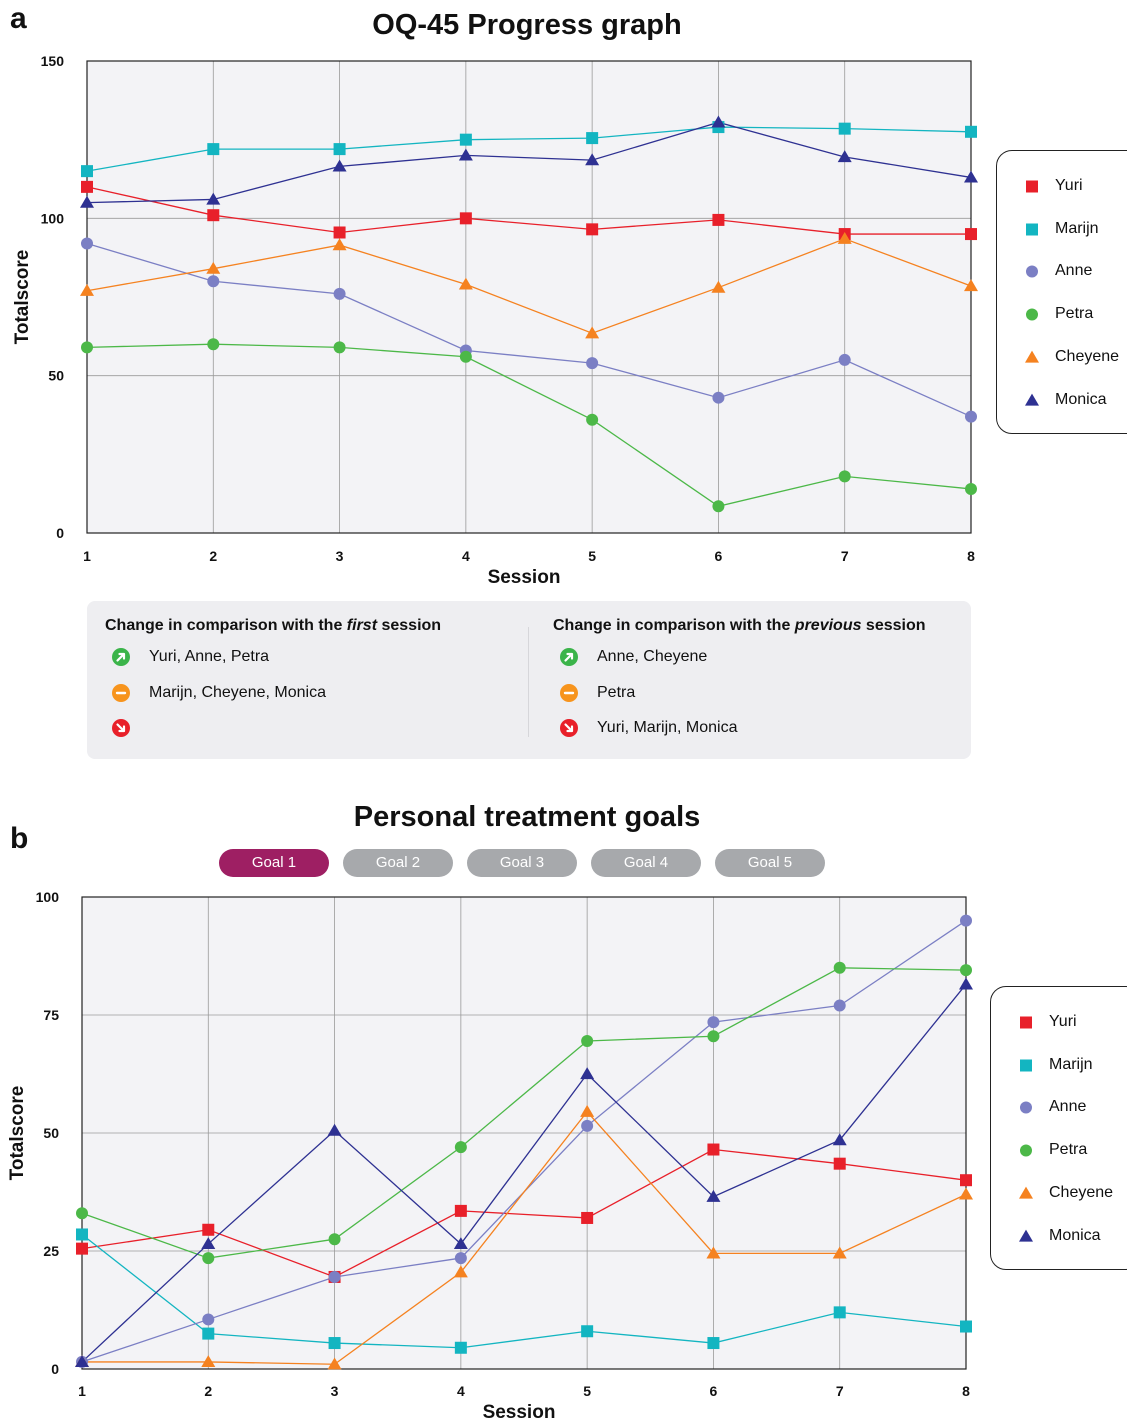 The image size is (1127, 1422). What do you see at coordinates (1042, 1065) in the screenshot?
I see `legend-item-marijn: Marijn` at bounding box center [1042, 1065].